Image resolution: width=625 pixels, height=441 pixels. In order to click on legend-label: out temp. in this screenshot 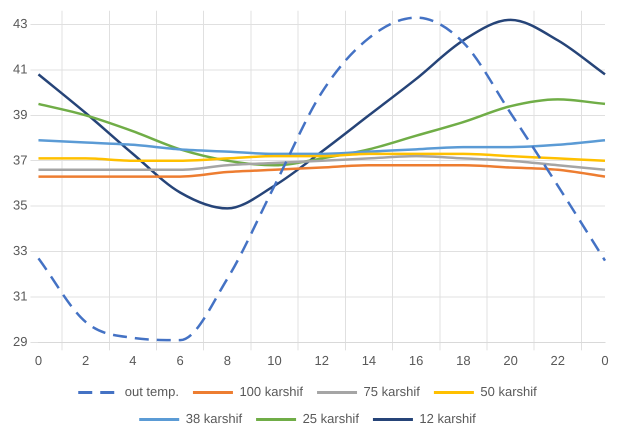, I will do `click(151, 392)`.